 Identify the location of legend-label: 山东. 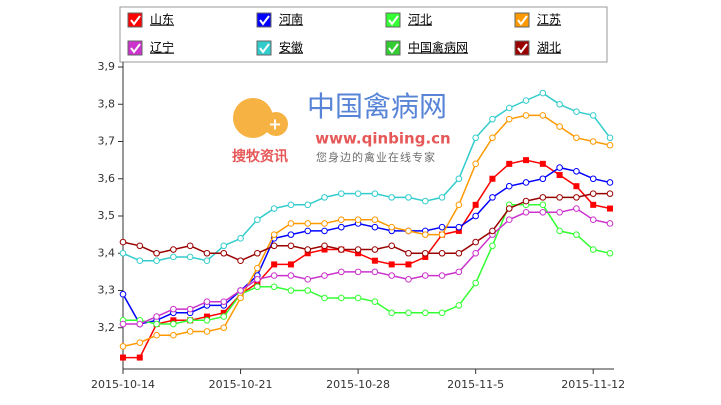
(162, 20).